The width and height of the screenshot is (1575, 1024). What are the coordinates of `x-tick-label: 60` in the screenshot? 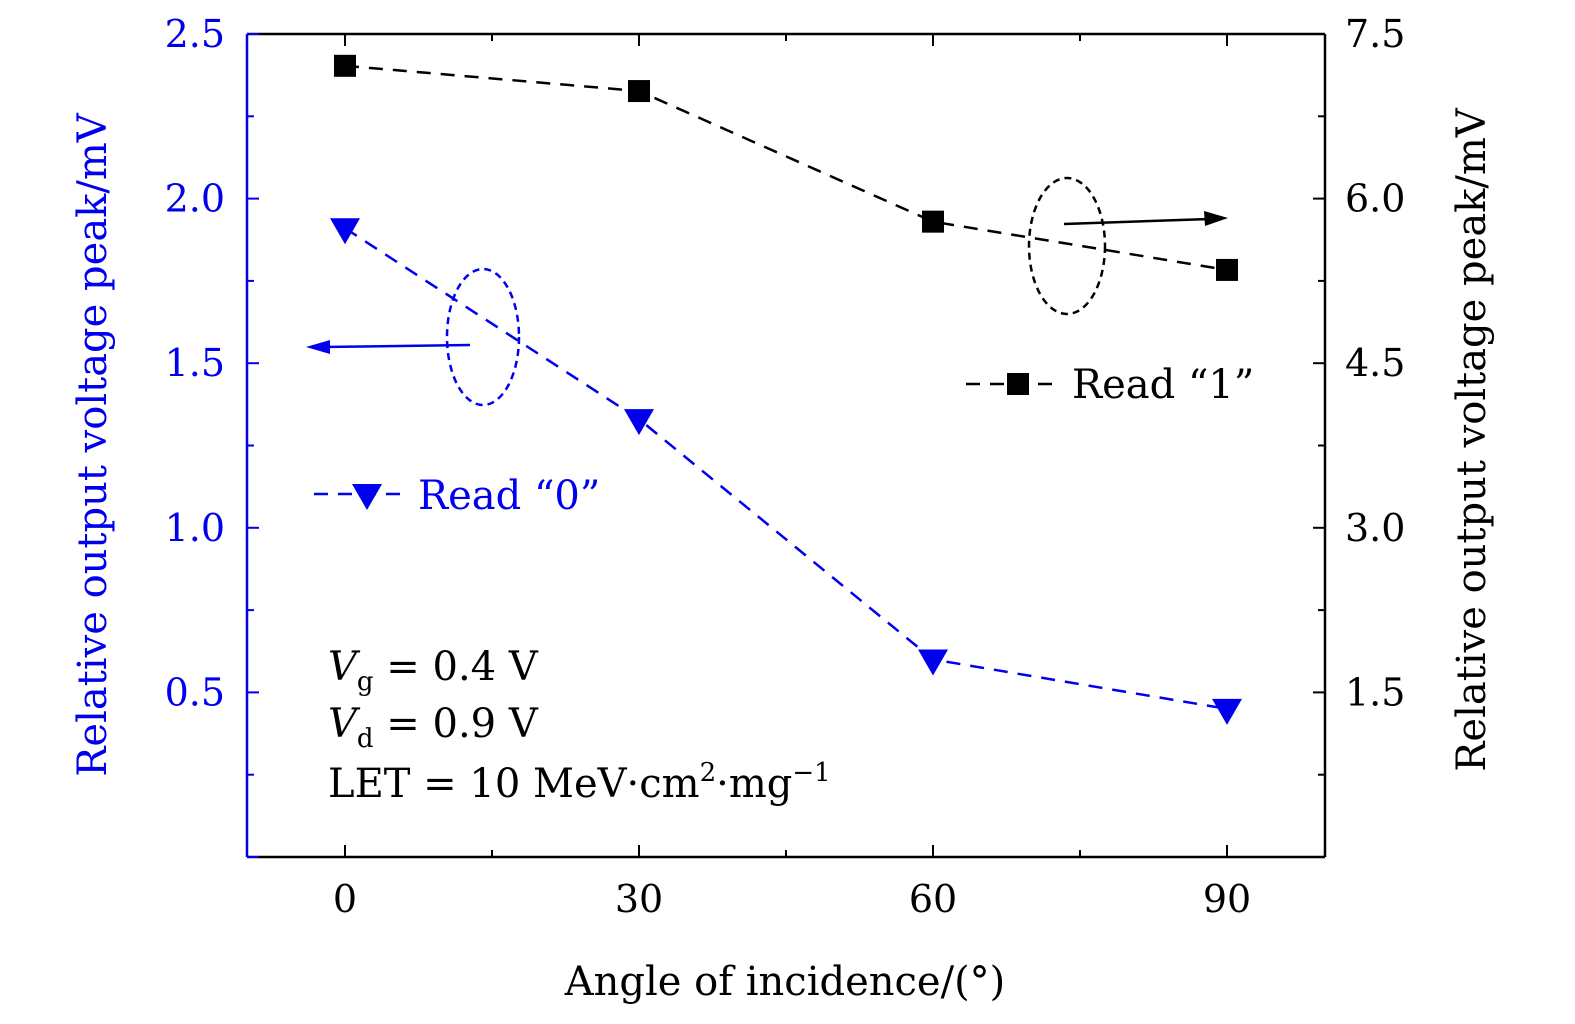 It's located at (933, 899).